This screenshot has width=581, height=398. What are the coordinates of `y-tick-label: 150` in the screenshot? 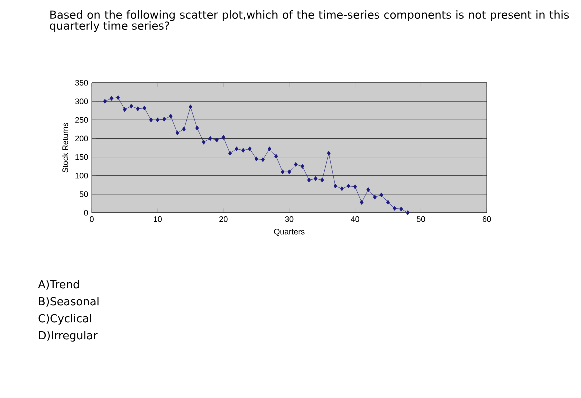 It's located at (82, 157).